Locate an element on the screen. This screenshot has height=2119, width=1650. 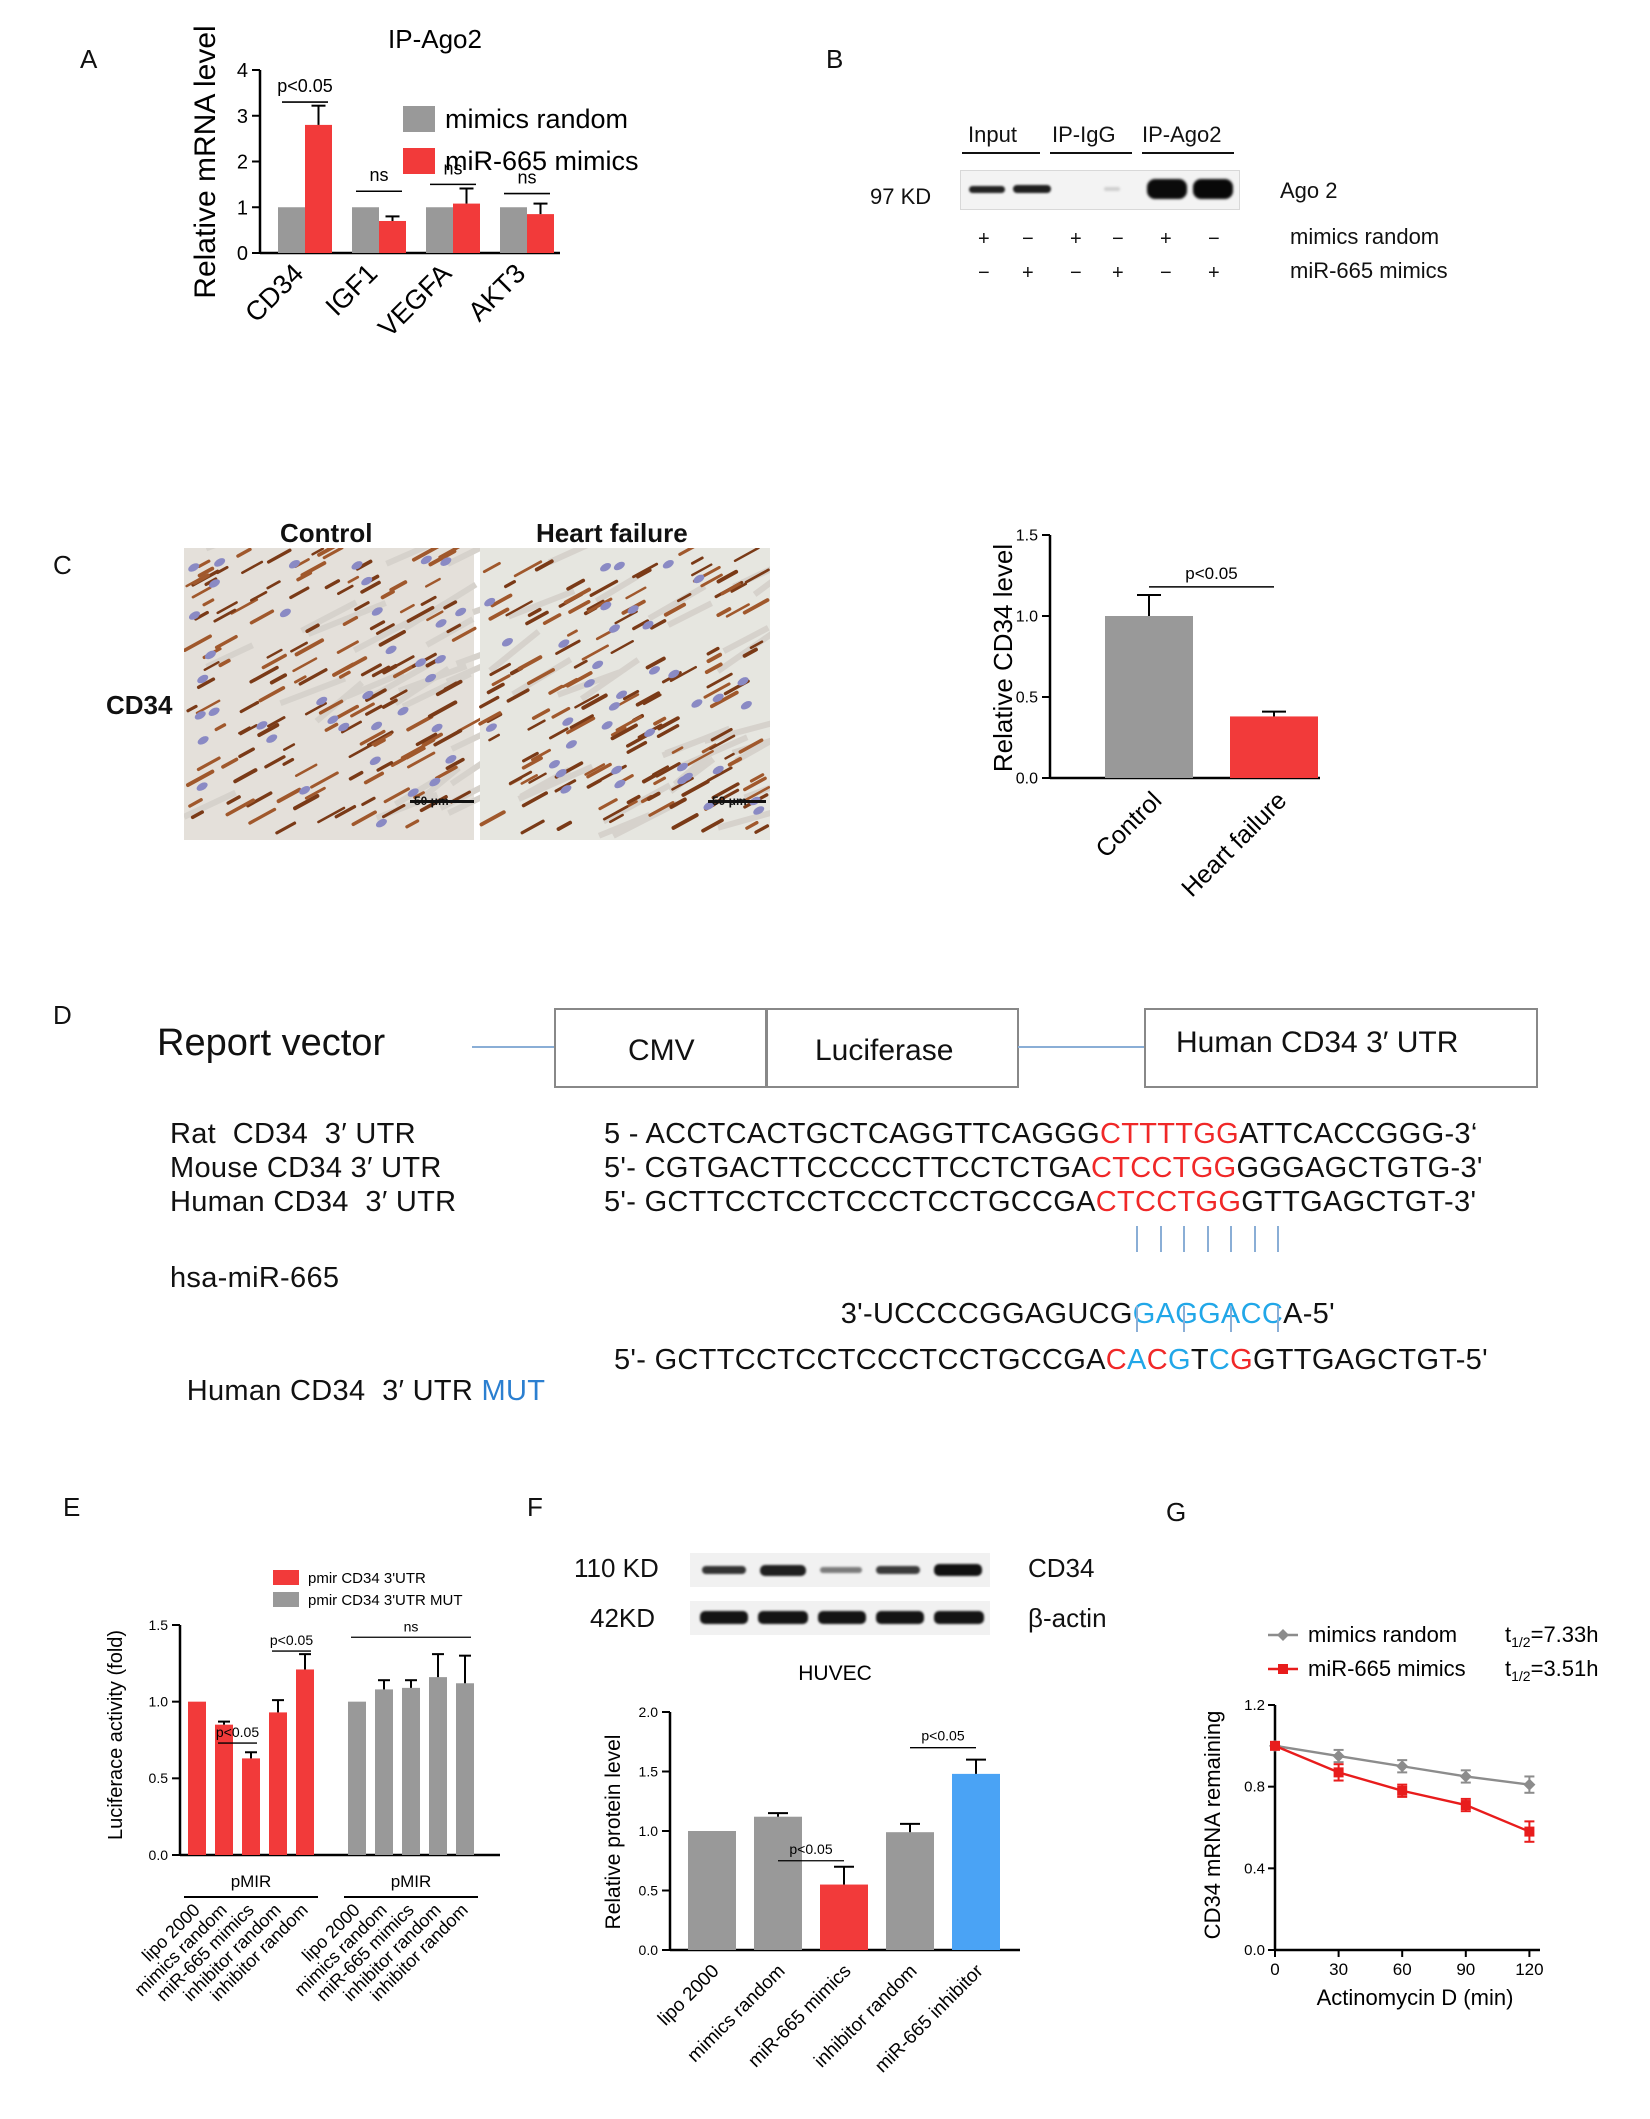
mutant-name: Human CD34 3′ UTR MUT is located at coordinates (357, 1375).